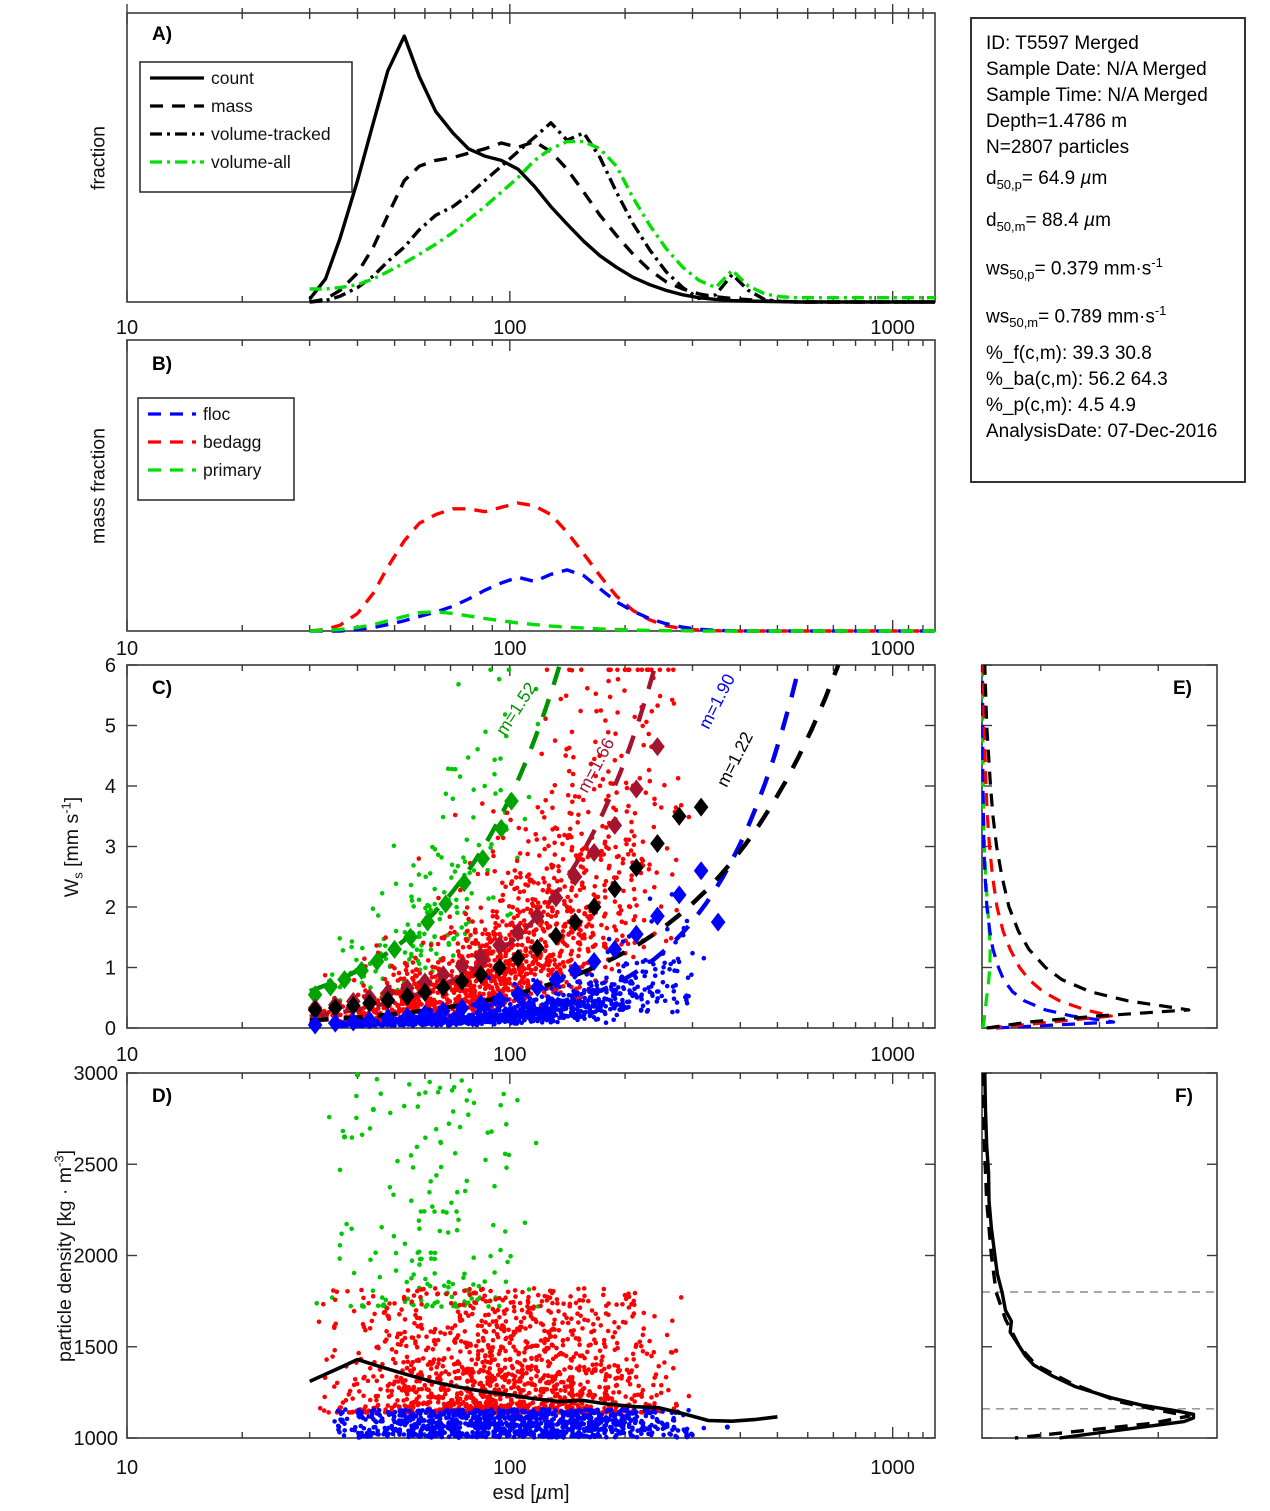 This screenshot has height=1511, width=1270. I want to click on dist-floc-line, so click(1048, 847).